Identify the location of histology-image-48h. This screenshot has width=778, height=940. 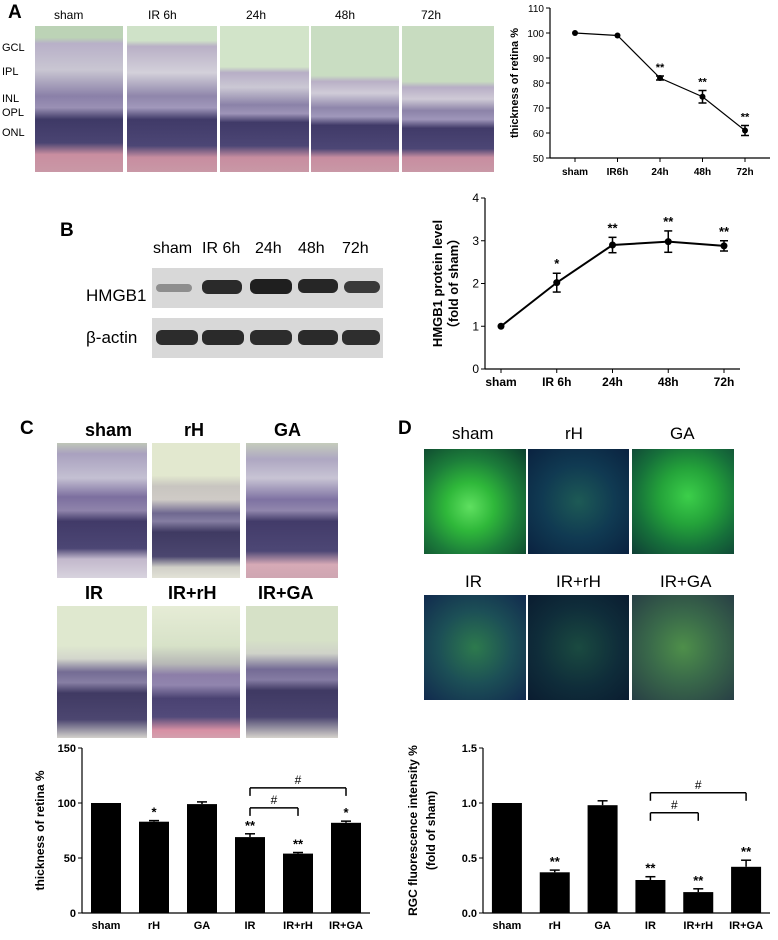
(355, 99).